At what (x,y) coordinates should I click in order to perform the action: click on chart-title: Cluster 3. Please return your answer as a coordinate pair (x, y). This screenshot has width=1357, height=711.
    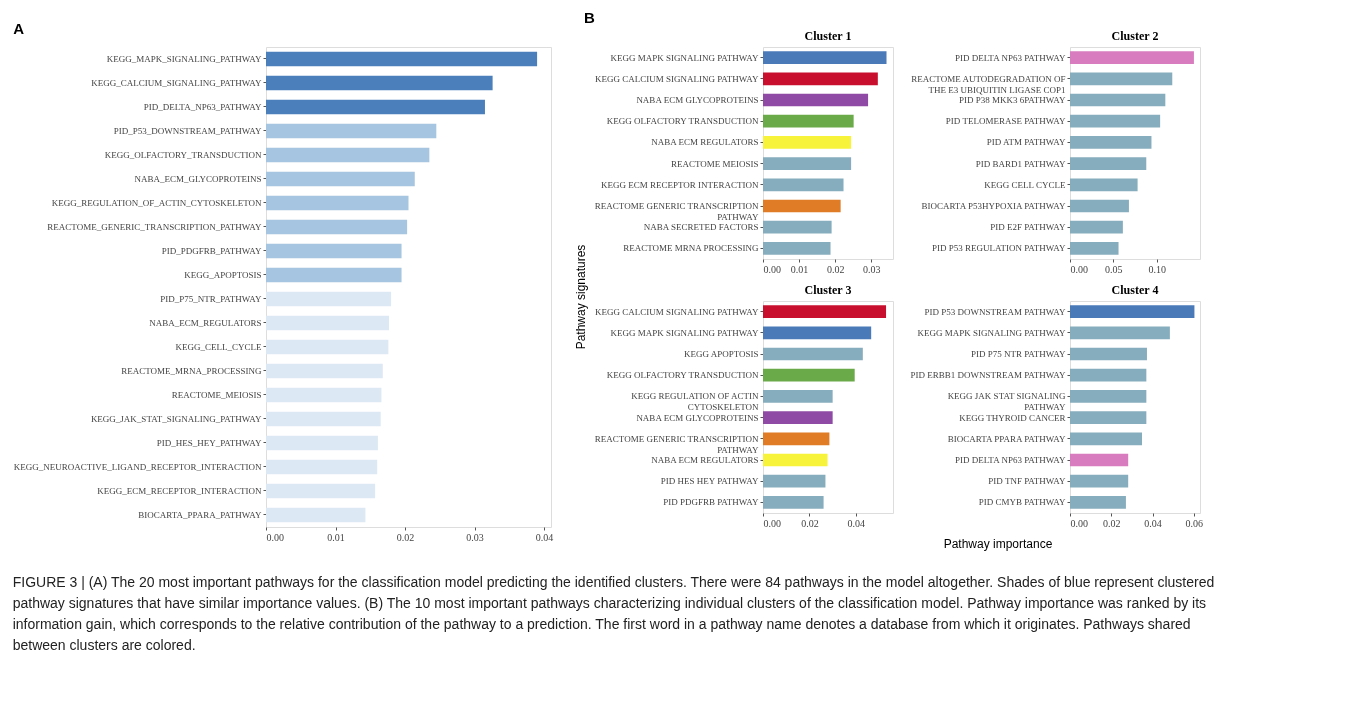
    Looking at the image, I should click on (828, 290).